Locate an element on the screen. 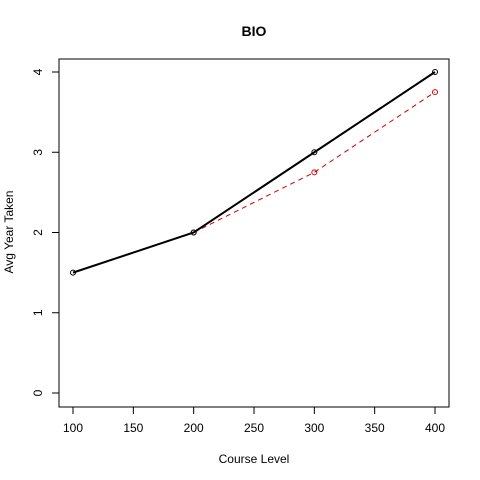  y-axis-label: Avg Year Taken is located at coordinates (9, 232).